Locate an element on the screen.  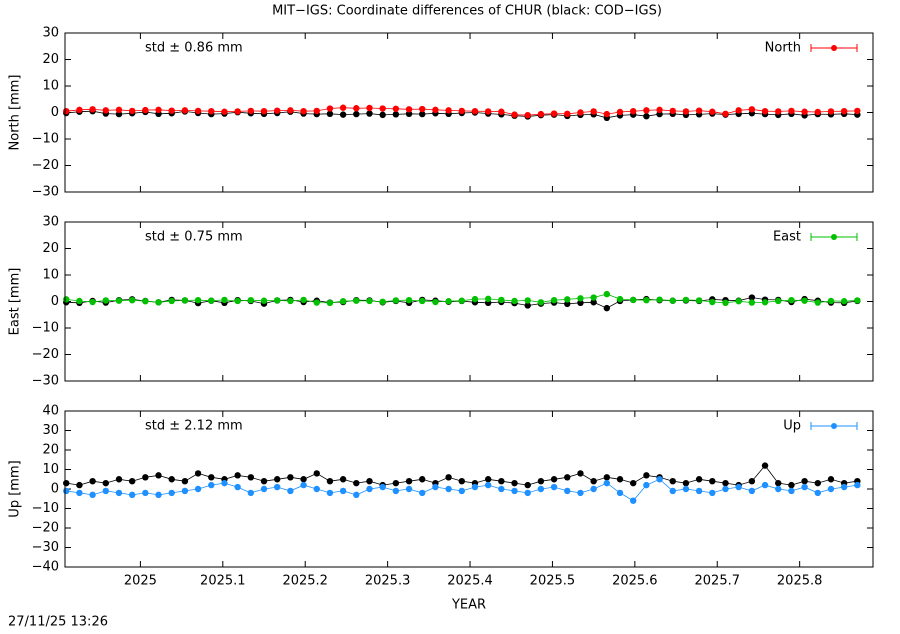
x-axis-label: YEAR is located at coordinates (468, 605).